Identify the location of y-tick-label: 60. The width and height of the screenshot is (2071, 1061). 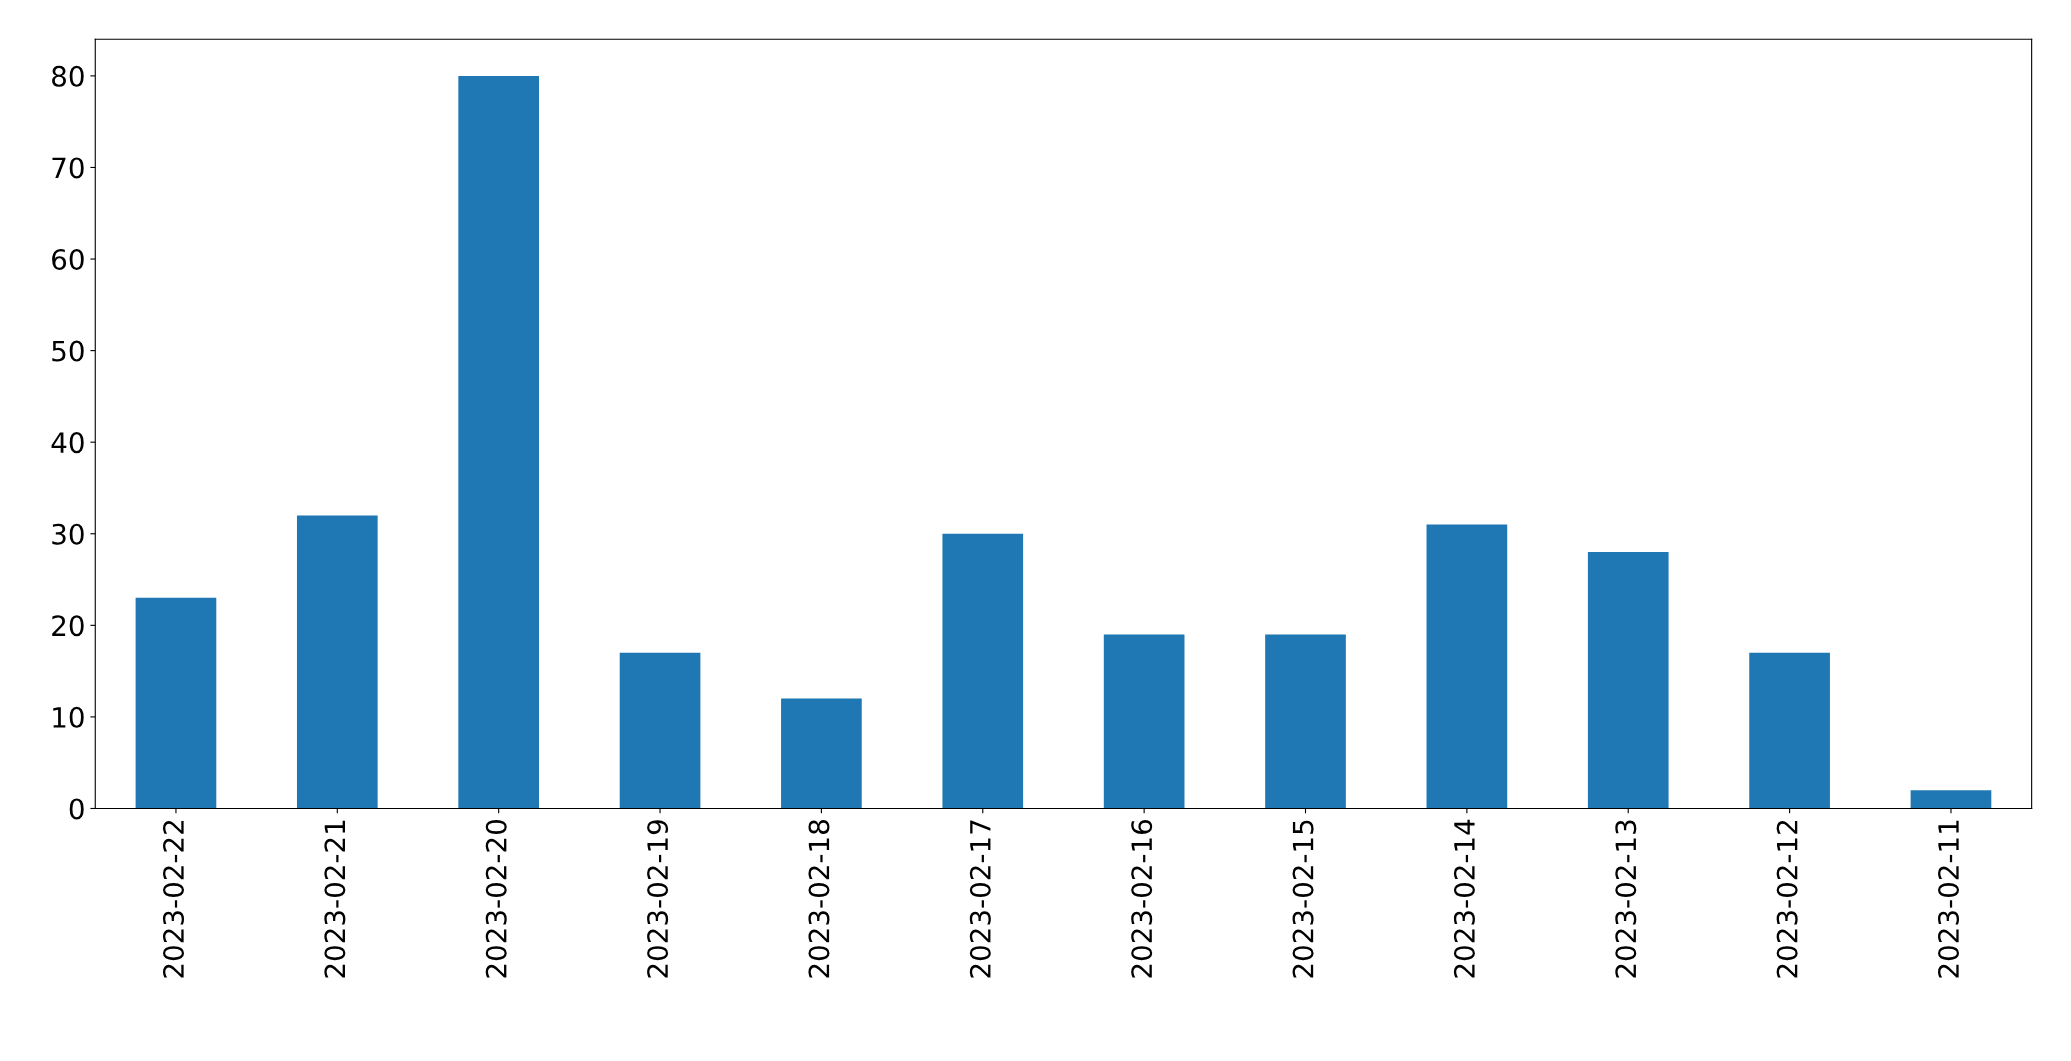
(68, 259).